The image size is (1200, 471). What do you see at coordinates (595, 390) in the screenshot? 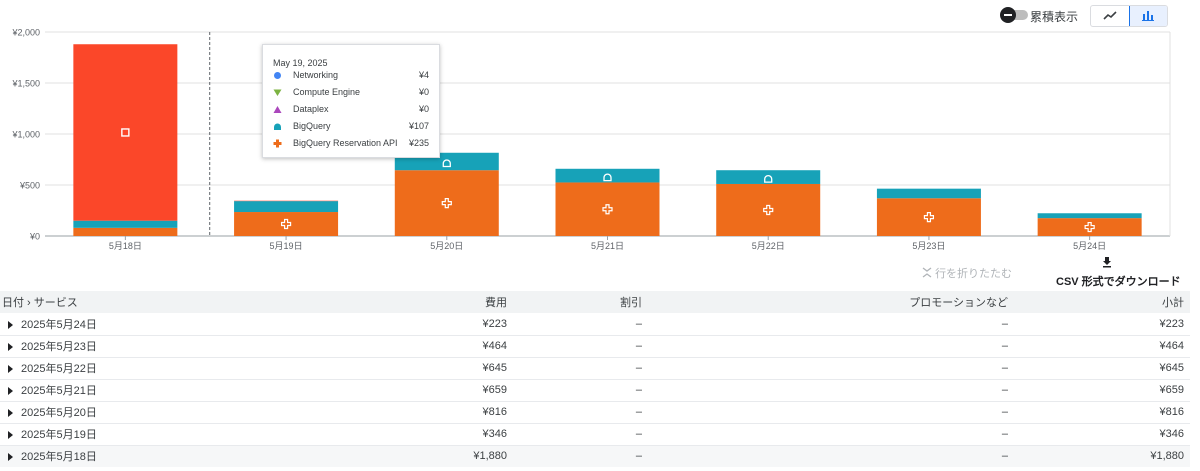
I see `table-row: 2025年5月21日 ¥659– – ¥659` at bounding box center [595, 390].